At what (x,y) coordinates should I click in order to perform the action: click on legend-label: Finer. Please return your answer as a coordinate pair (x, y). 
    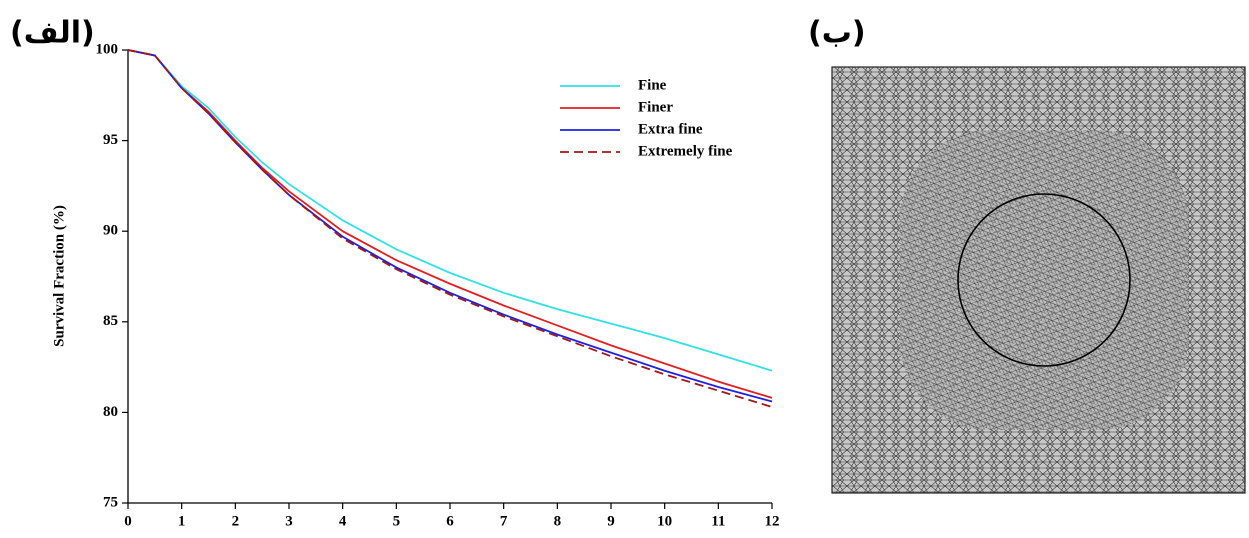
    Looking at the image, I should click on (655, 107).